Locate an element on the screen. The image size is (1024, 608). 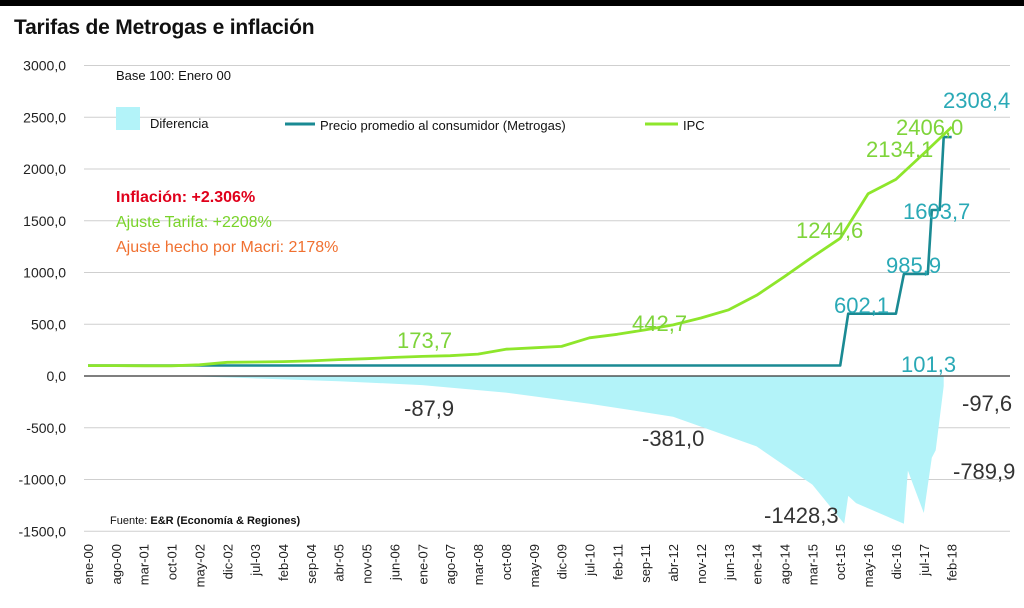
x-tick-label: ene-14 is located at coordinates (757, 564).